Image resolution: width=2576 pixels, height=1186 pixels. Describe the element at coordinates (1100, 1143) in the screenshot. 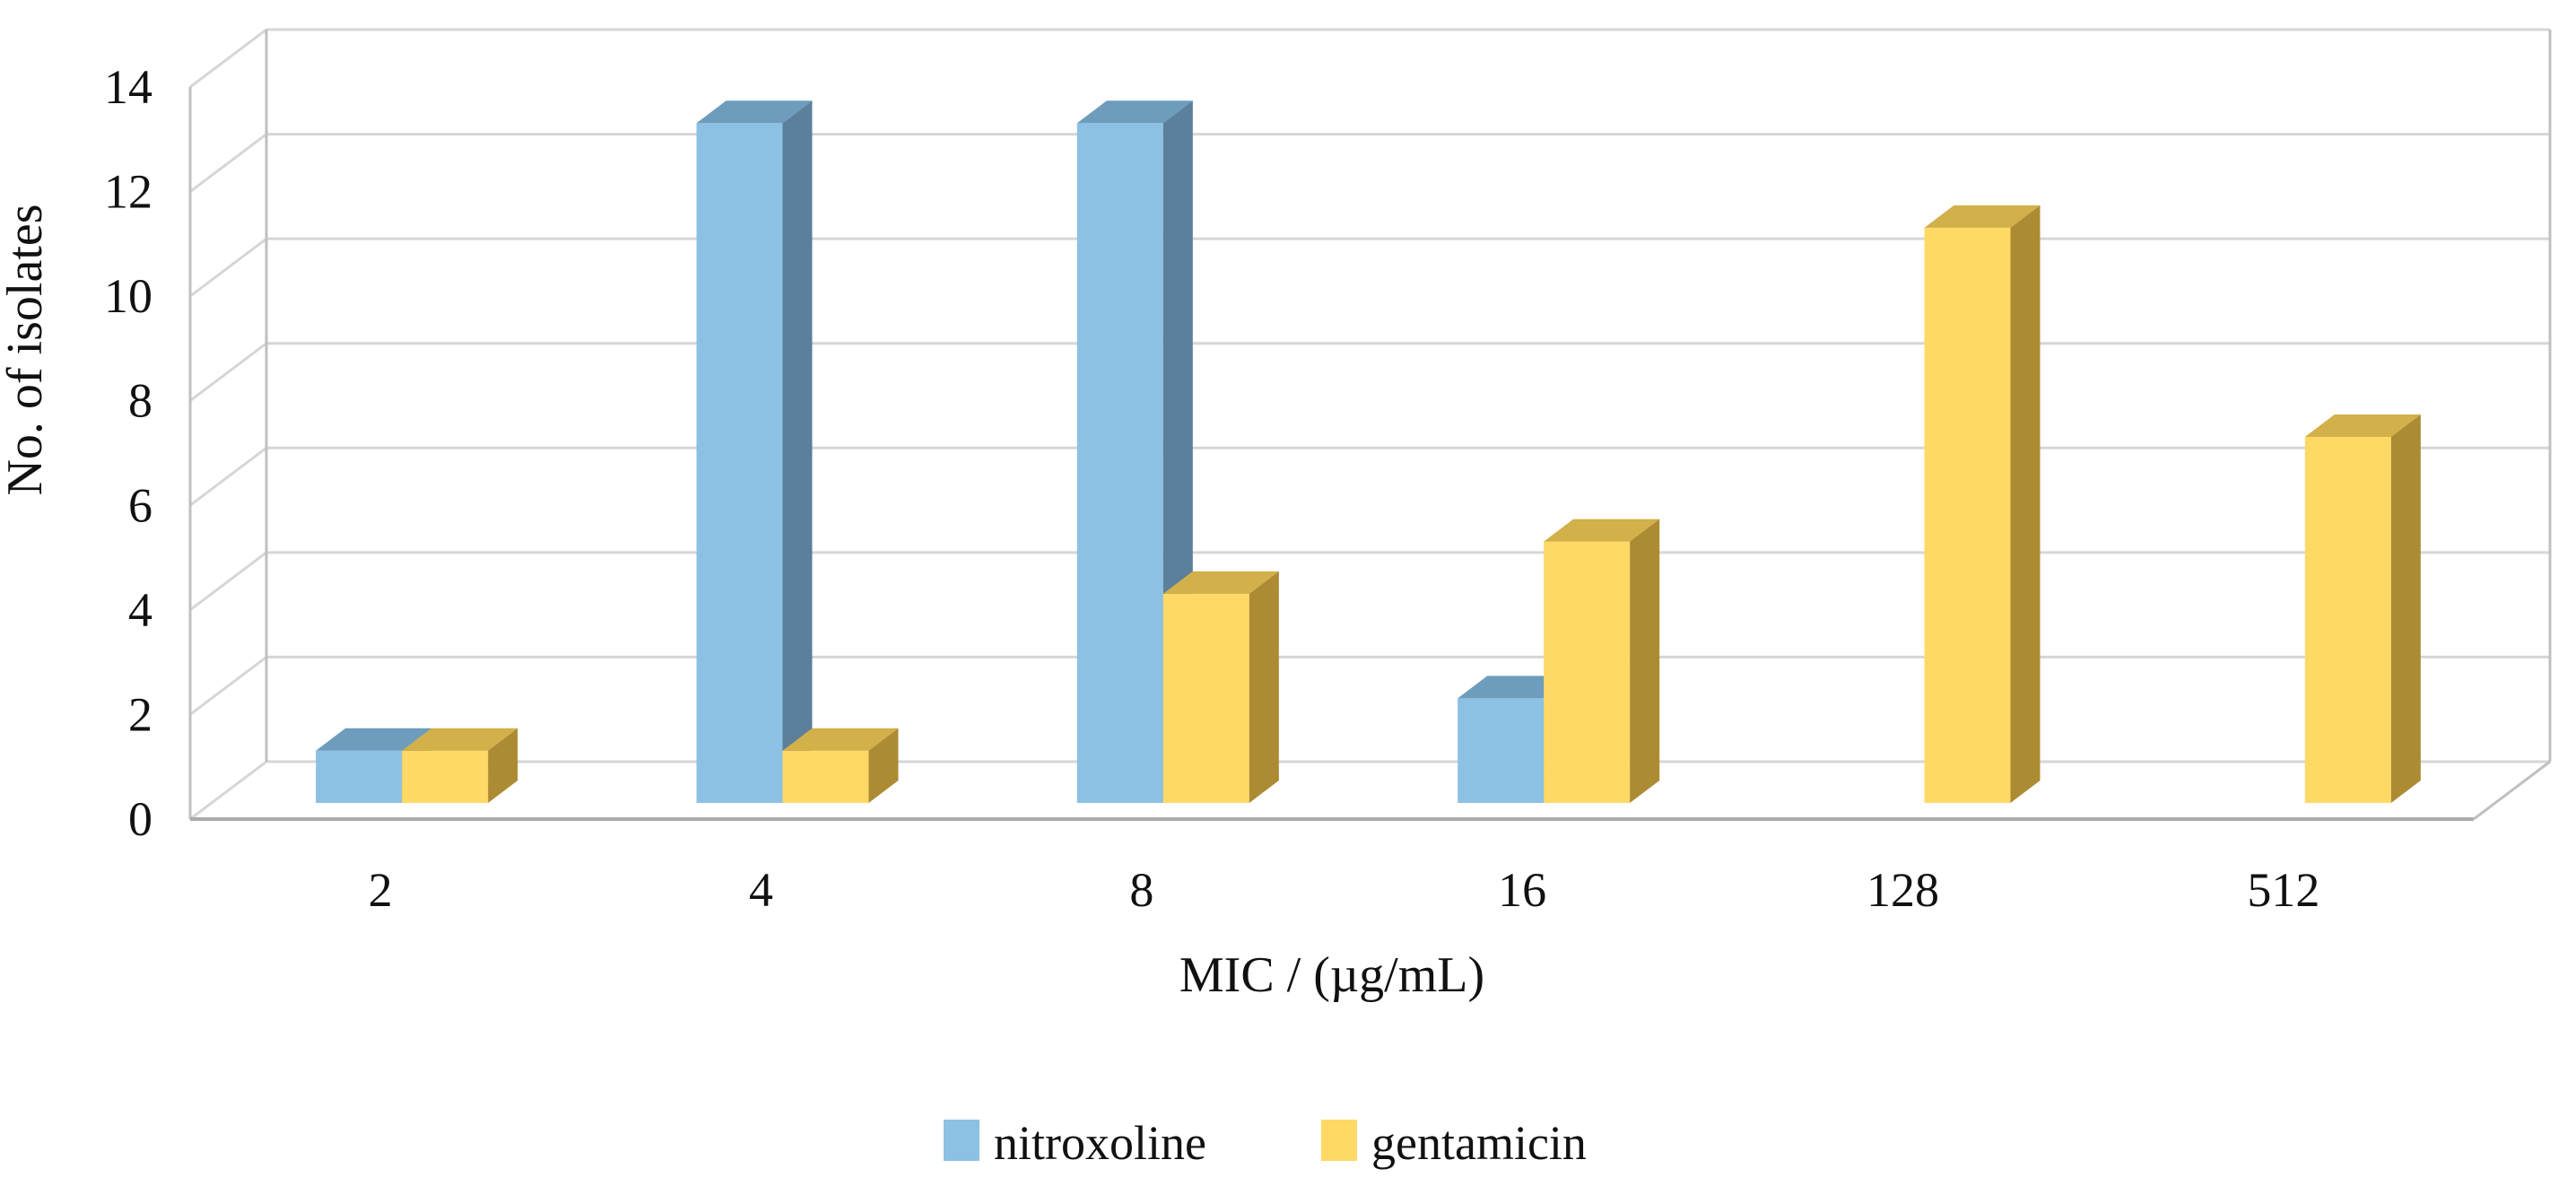

I see `legend-label-nitroxoline: nitroxoline` at that location.